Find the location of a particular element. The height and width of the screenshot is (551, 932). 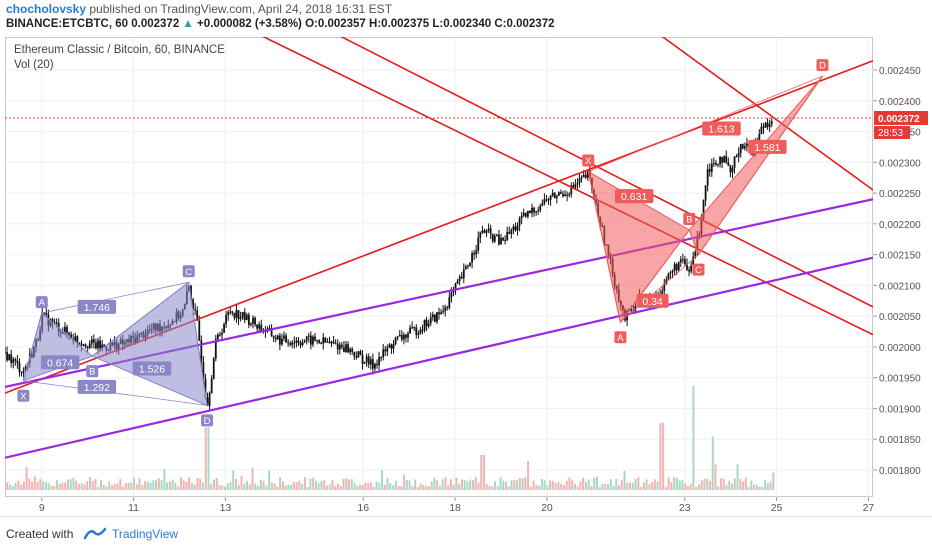

pattern-ratio-label: 1.613 is located at coordinates (721, 129).